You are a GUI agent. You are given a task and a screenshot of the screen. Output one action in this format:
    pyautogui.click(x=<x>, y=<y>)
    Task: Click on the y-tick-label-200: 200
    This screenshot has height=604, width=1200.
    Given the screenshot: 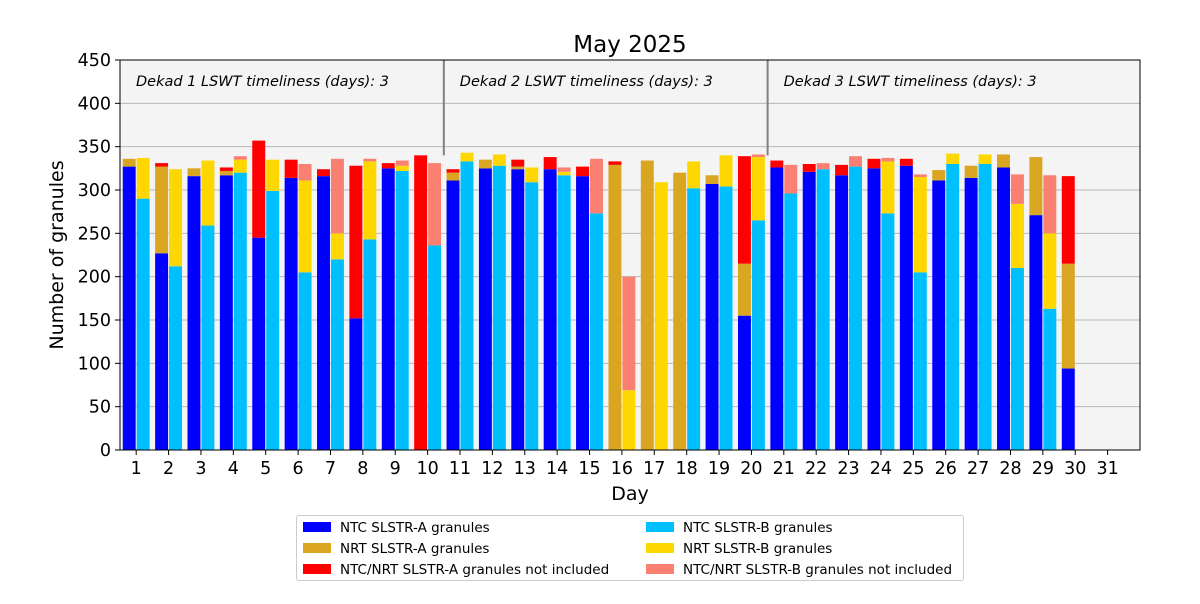 What is the action you would take?
    pyautogui.click(x=94, y=278)
    